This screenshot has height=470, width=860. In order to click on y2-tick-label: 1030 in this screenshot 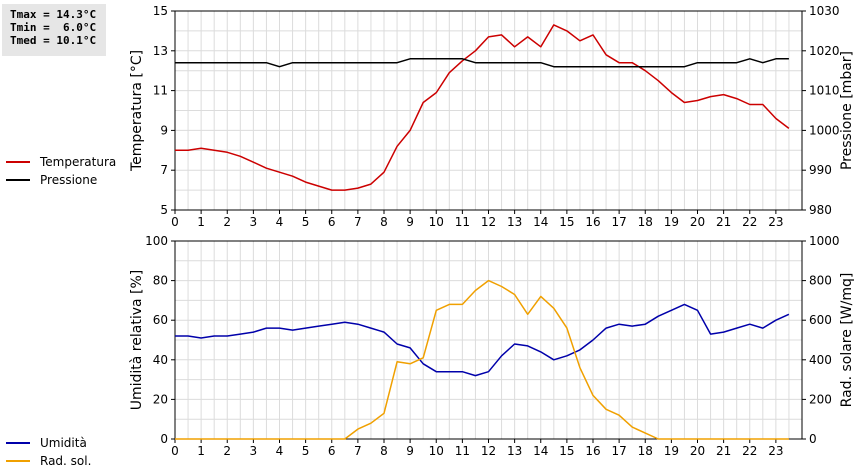, I will do `click(824, 11)`.